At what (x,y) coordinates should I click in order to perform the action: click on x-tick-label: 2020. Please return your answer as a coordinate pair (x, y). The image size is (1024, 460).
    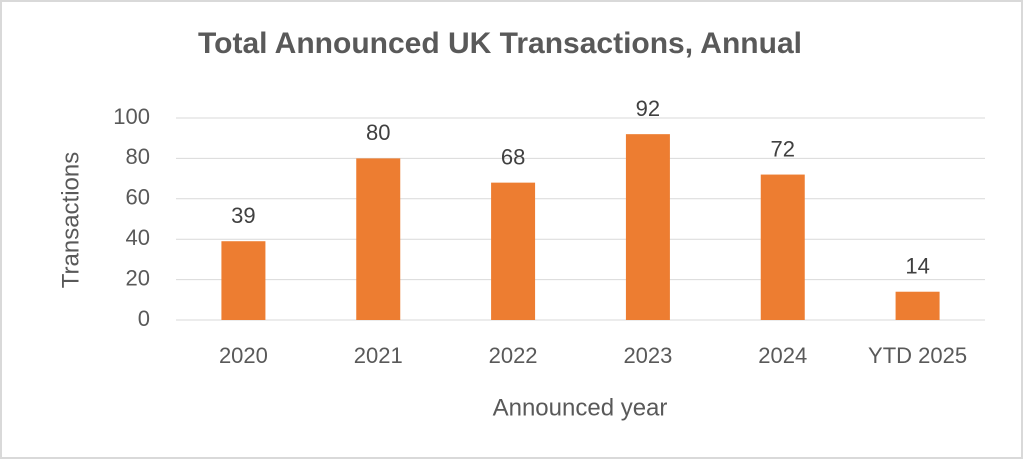
    Looking at the image, I should click on (243, 355).